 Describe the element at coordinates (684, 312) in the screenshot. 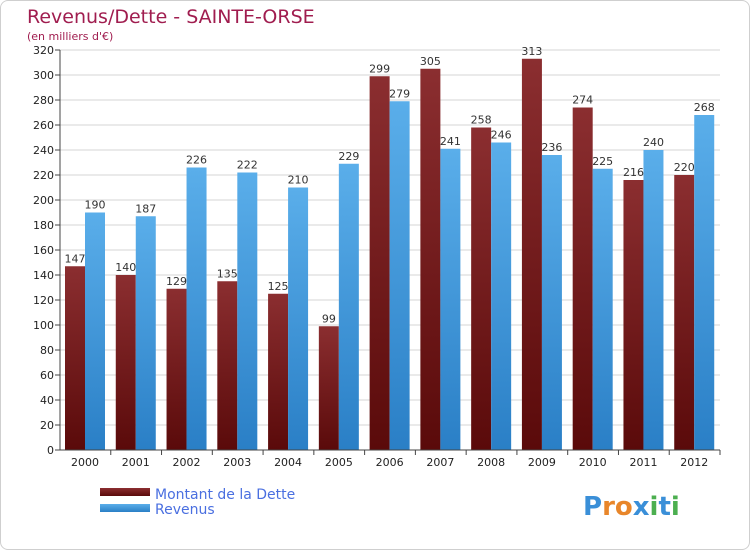

I see `bar-dette-2012` at that location.